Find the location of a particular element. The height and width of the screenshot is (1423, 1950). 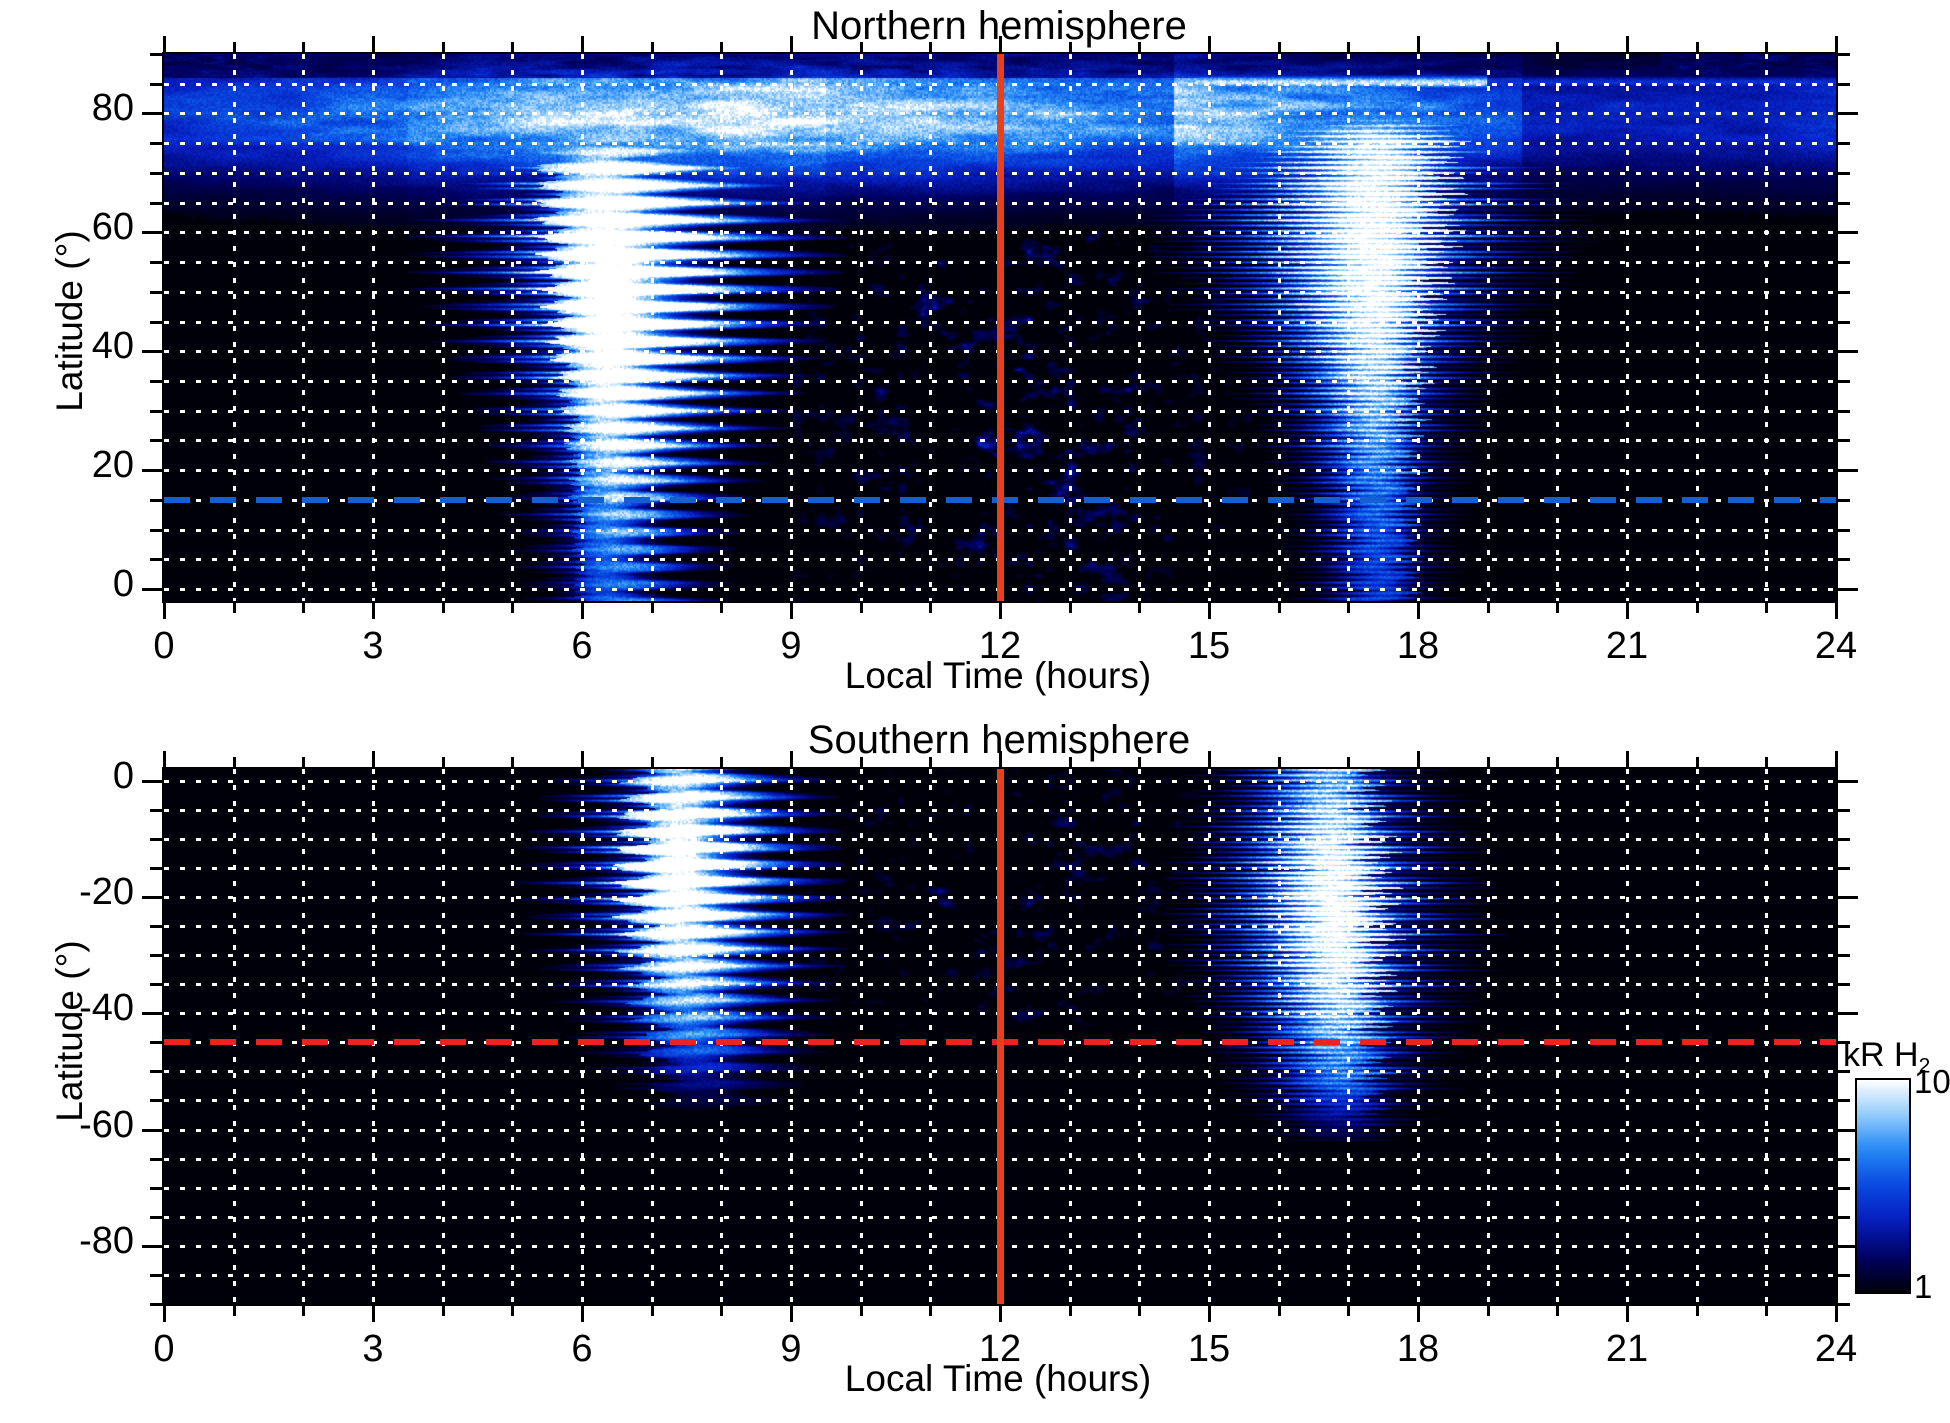

colorbar-title: kR H2 is located at coordinates (1886, 1057).